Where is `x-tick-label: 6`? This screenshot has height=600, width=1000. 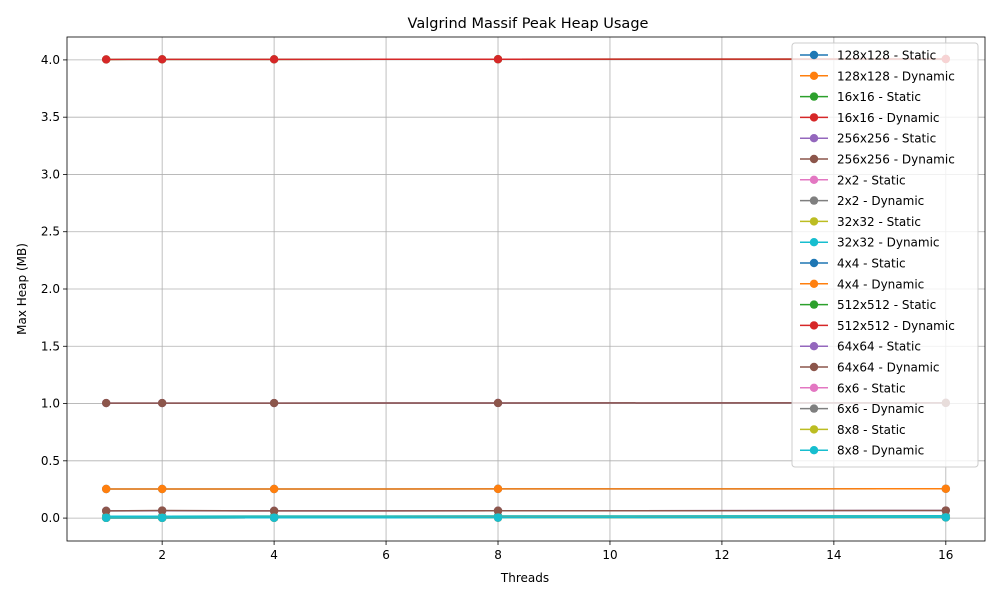
x-tick-label: 6 is located at coordinates (386, 555).